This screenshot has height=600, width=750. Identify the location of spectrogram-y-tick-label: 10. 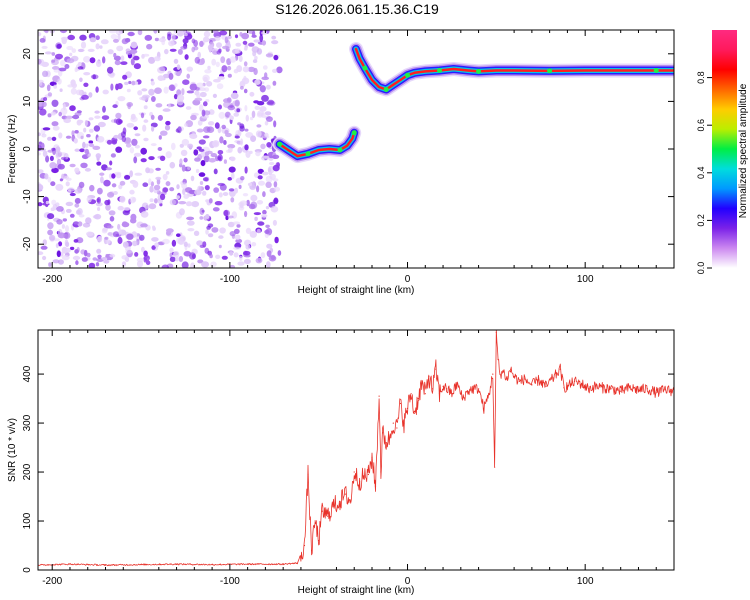
(27, 101).